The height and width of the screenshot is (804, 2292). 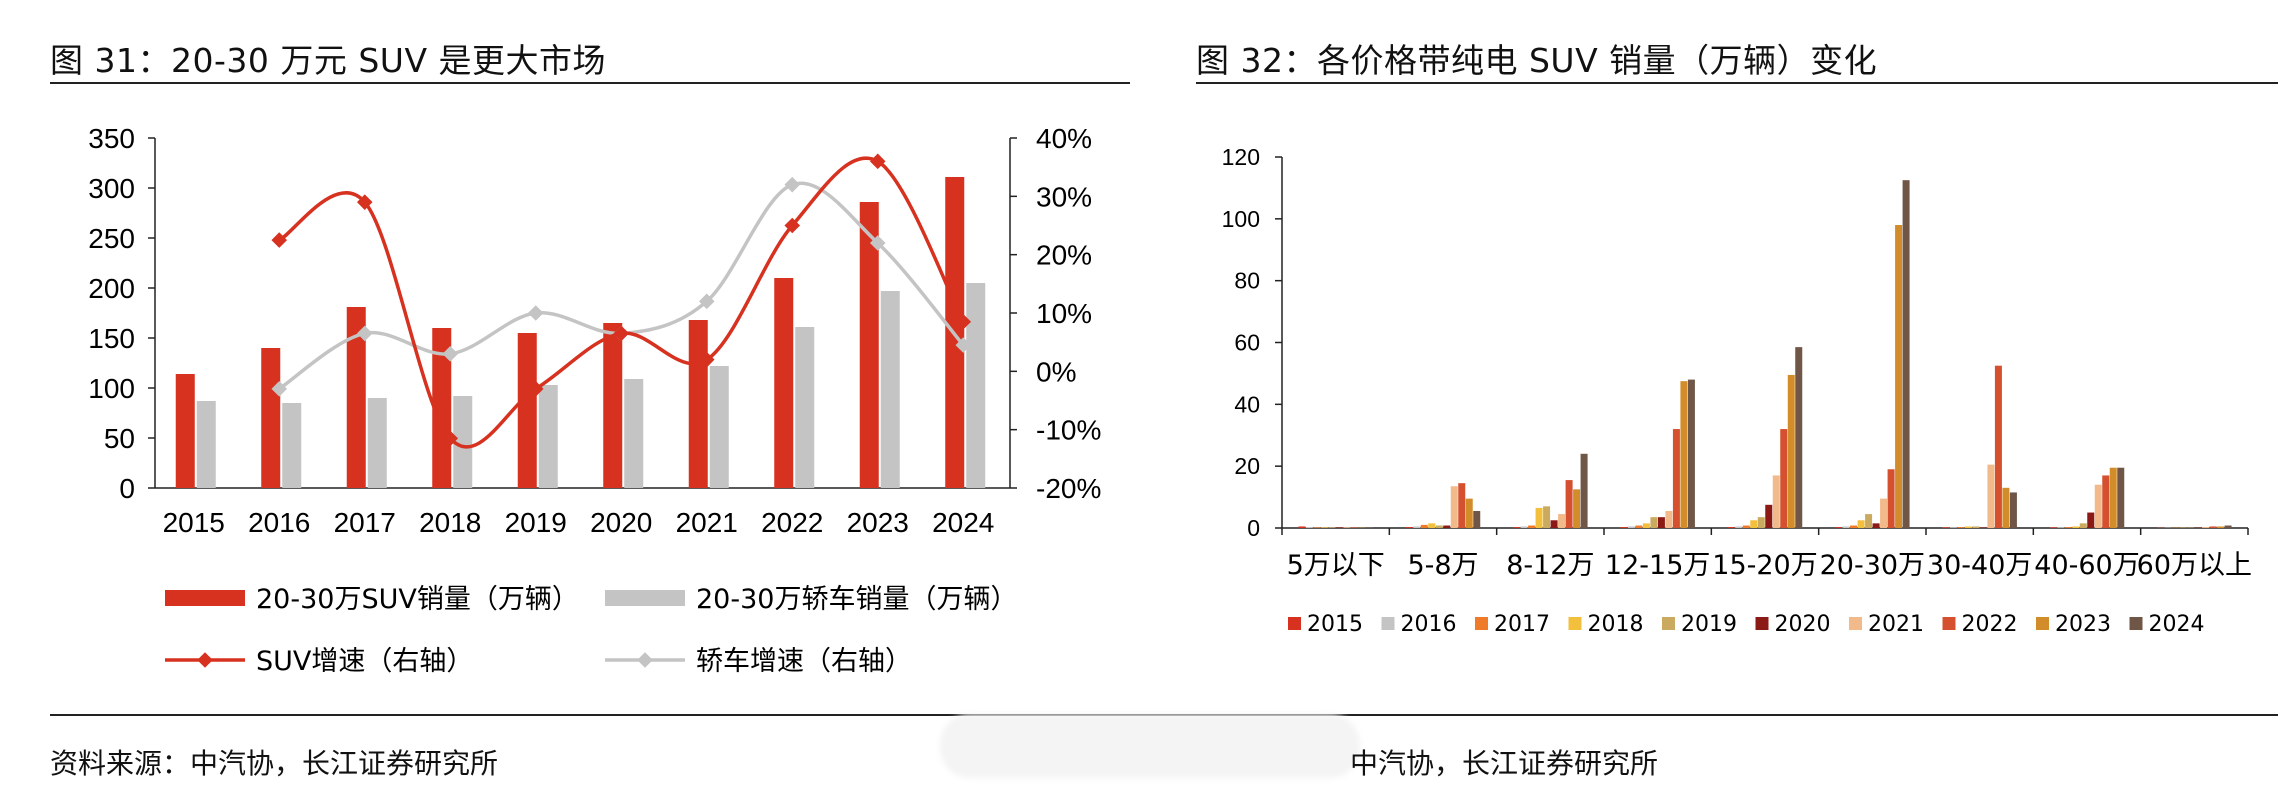 I want to click on x-tick-label: 20-30万, so click(x=1872, y=565).